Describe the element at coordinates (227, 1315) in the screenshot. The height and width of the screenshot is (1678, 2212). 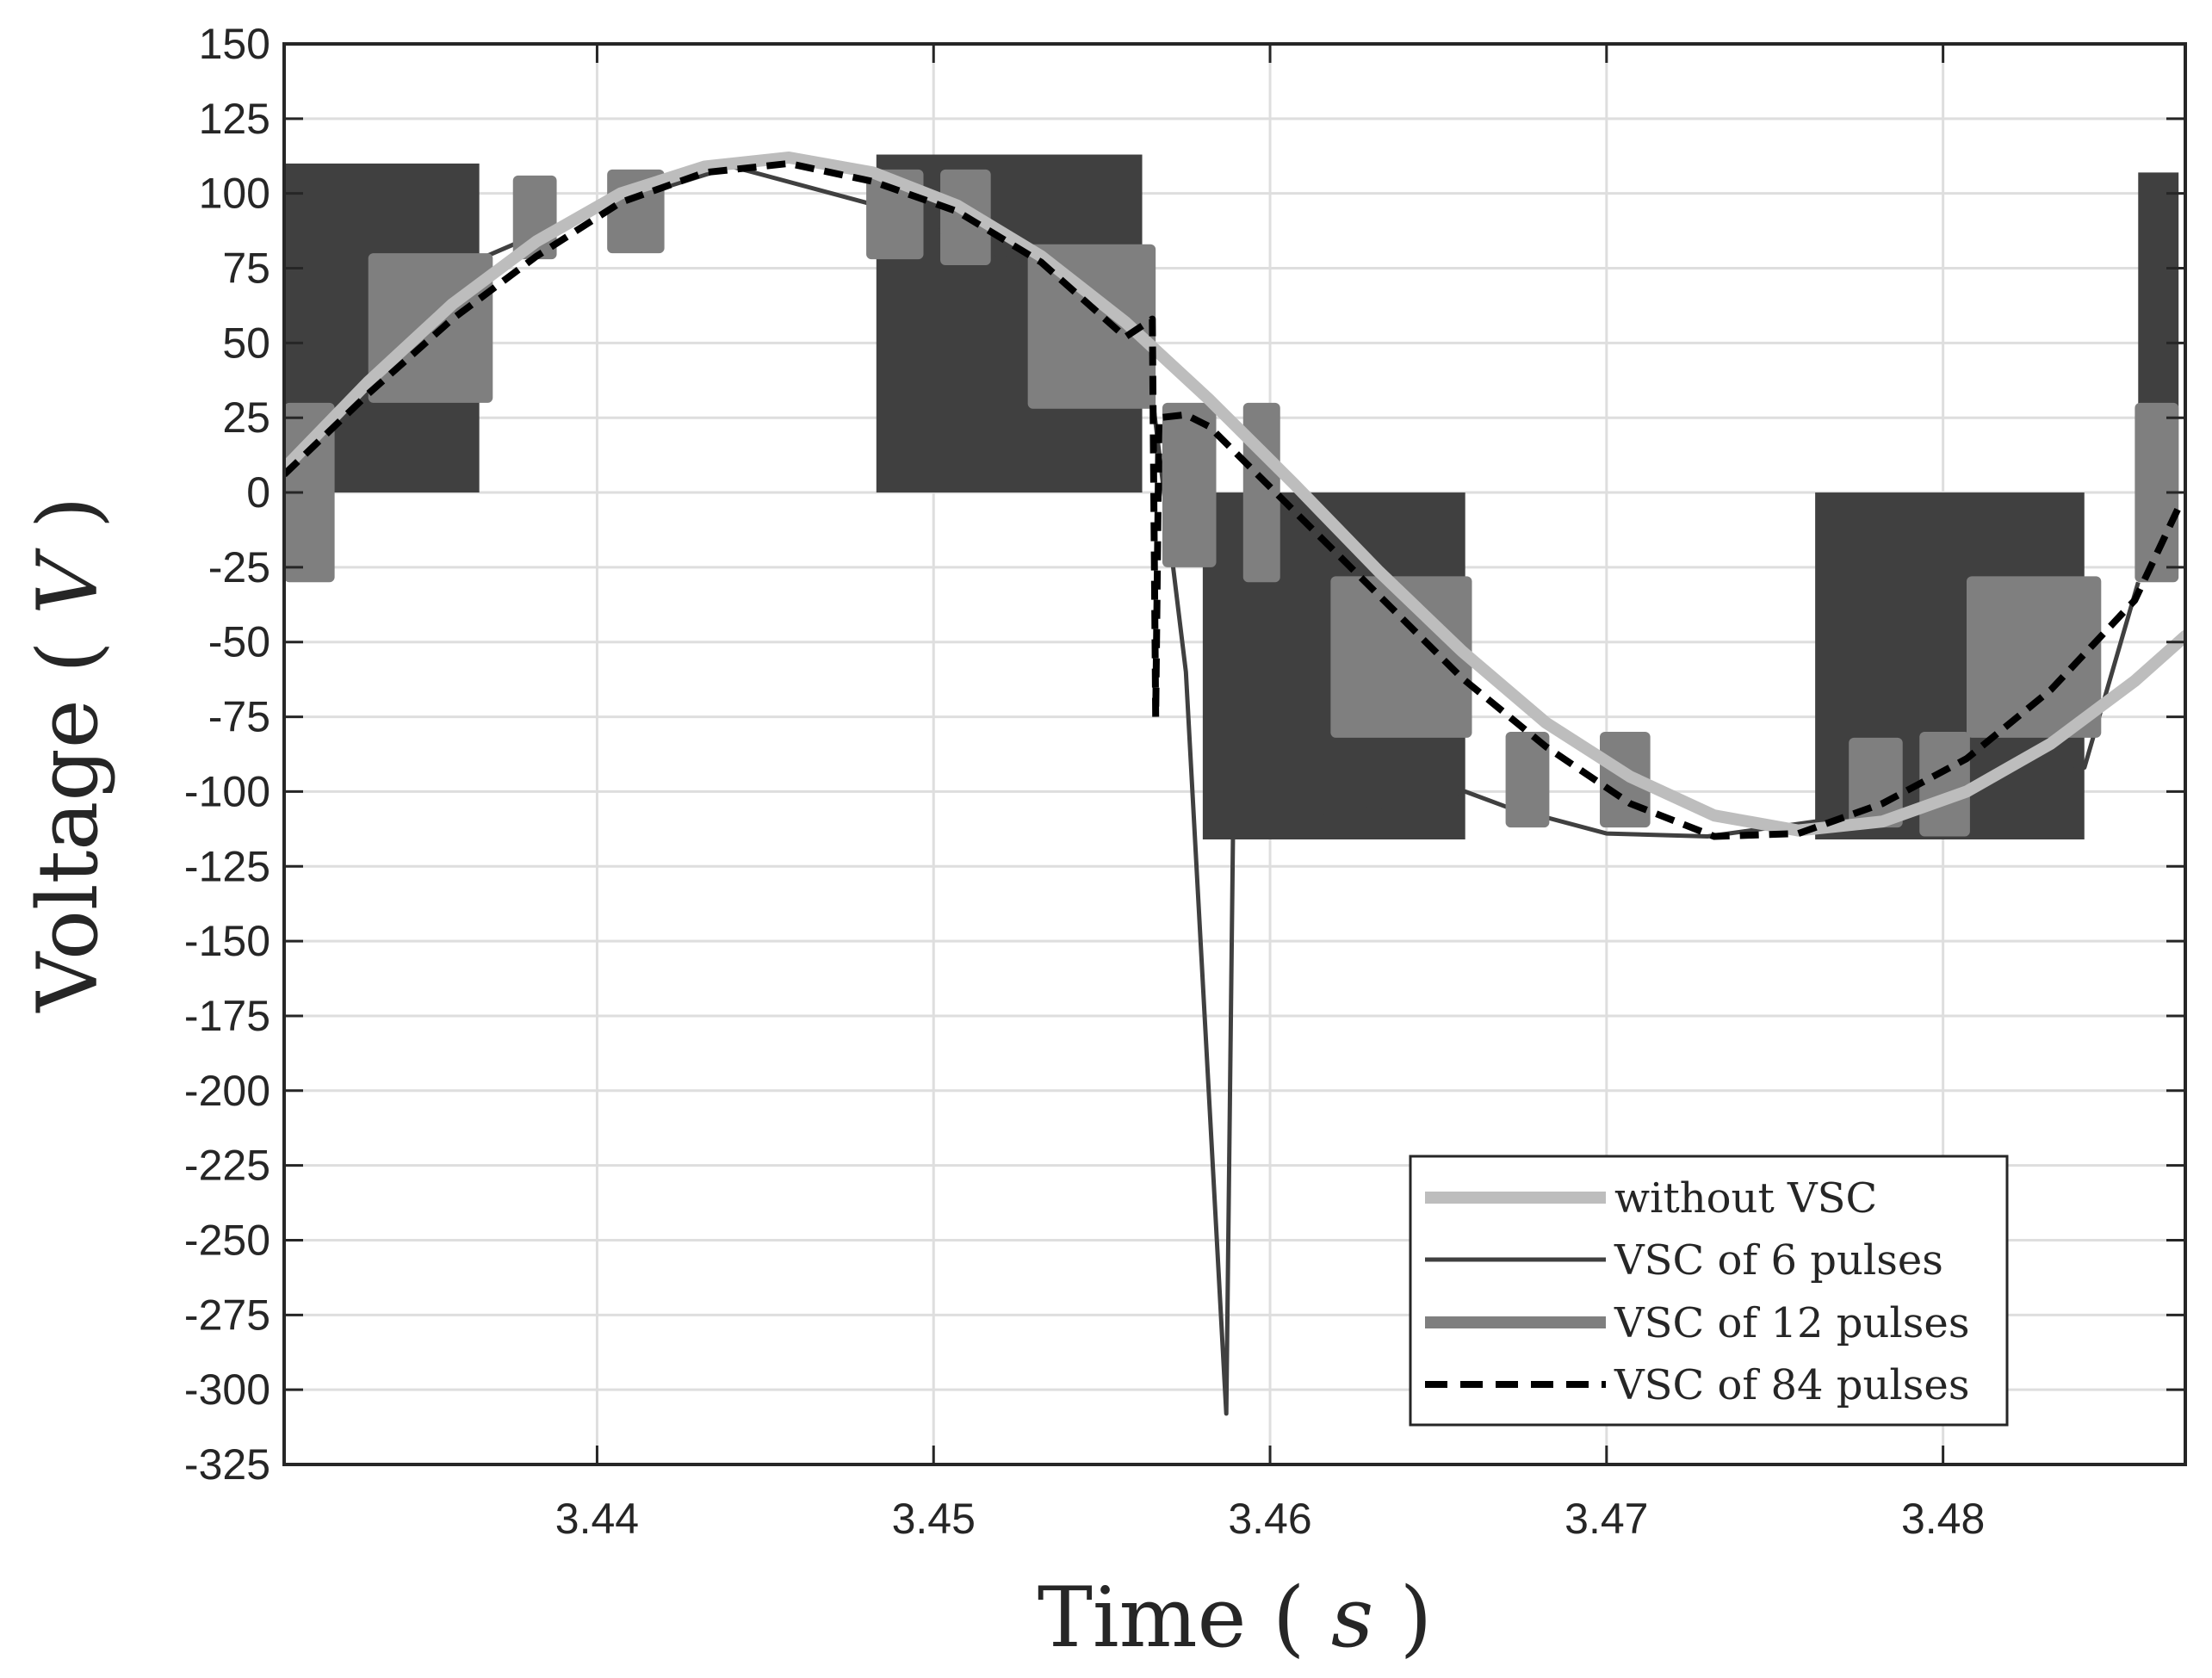
I see `y-tick-label: -275` at that location.